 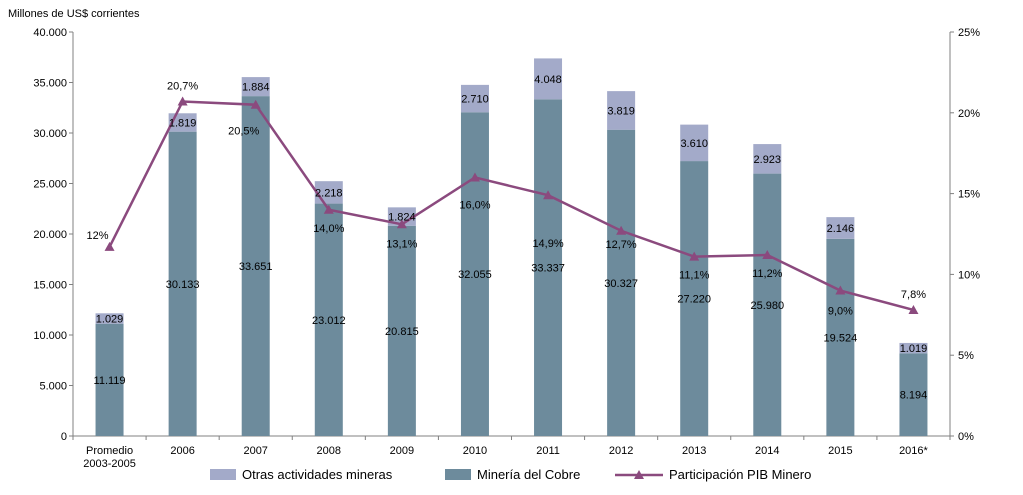 I want to click on data-label-otras: 2.146, so click(x=841, y=229).